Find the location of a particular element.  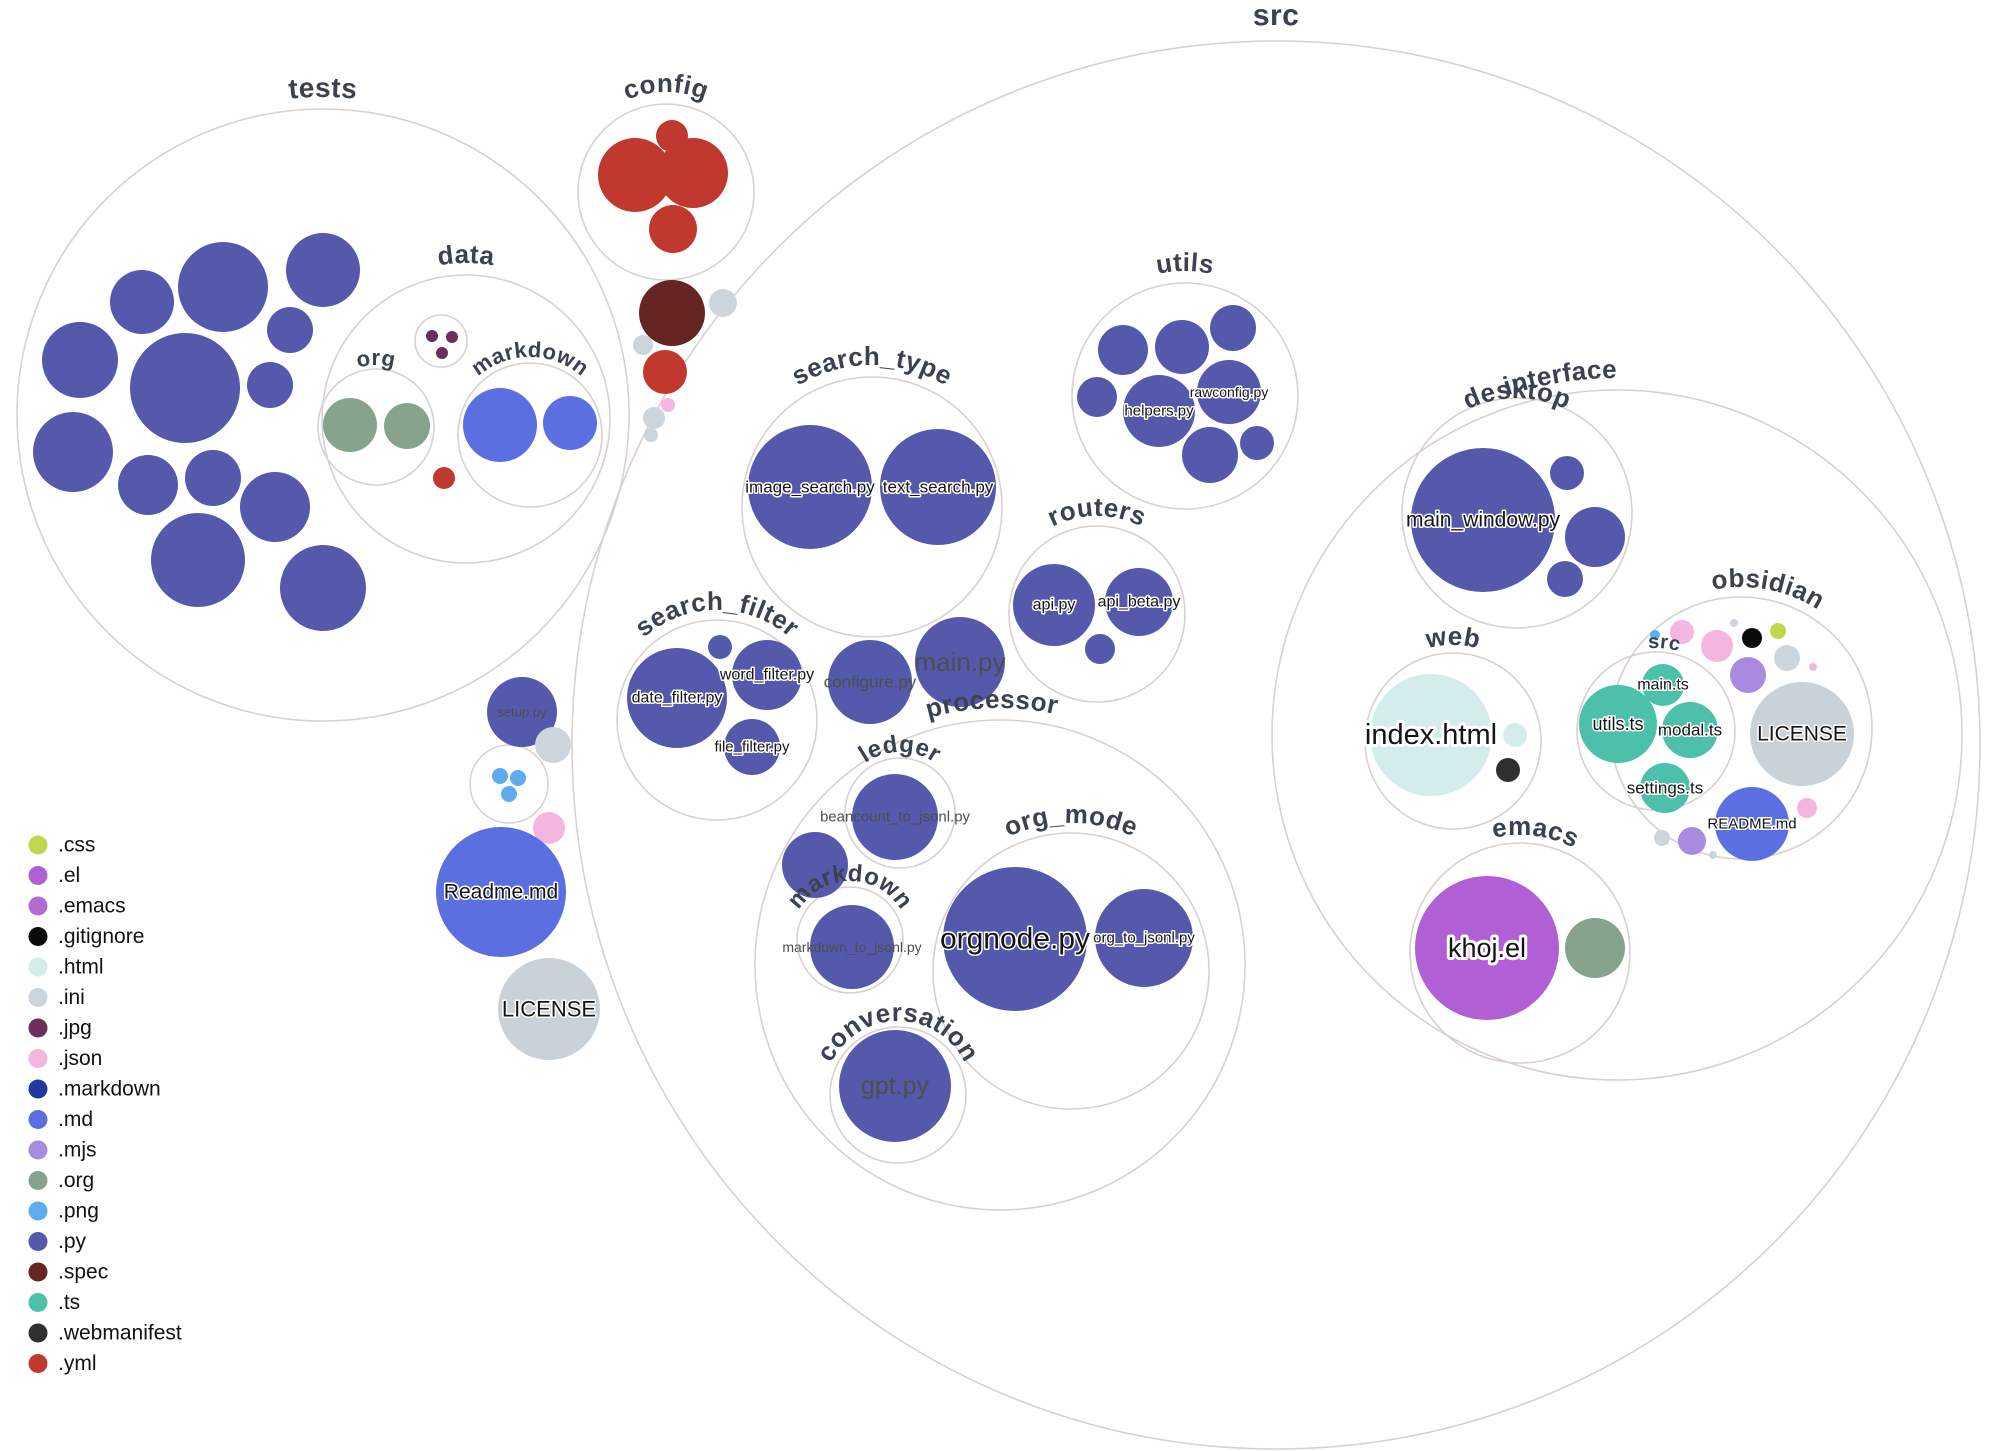

legend-label-webmanifest: .webmanifest is located at coordinates (120, 1333).